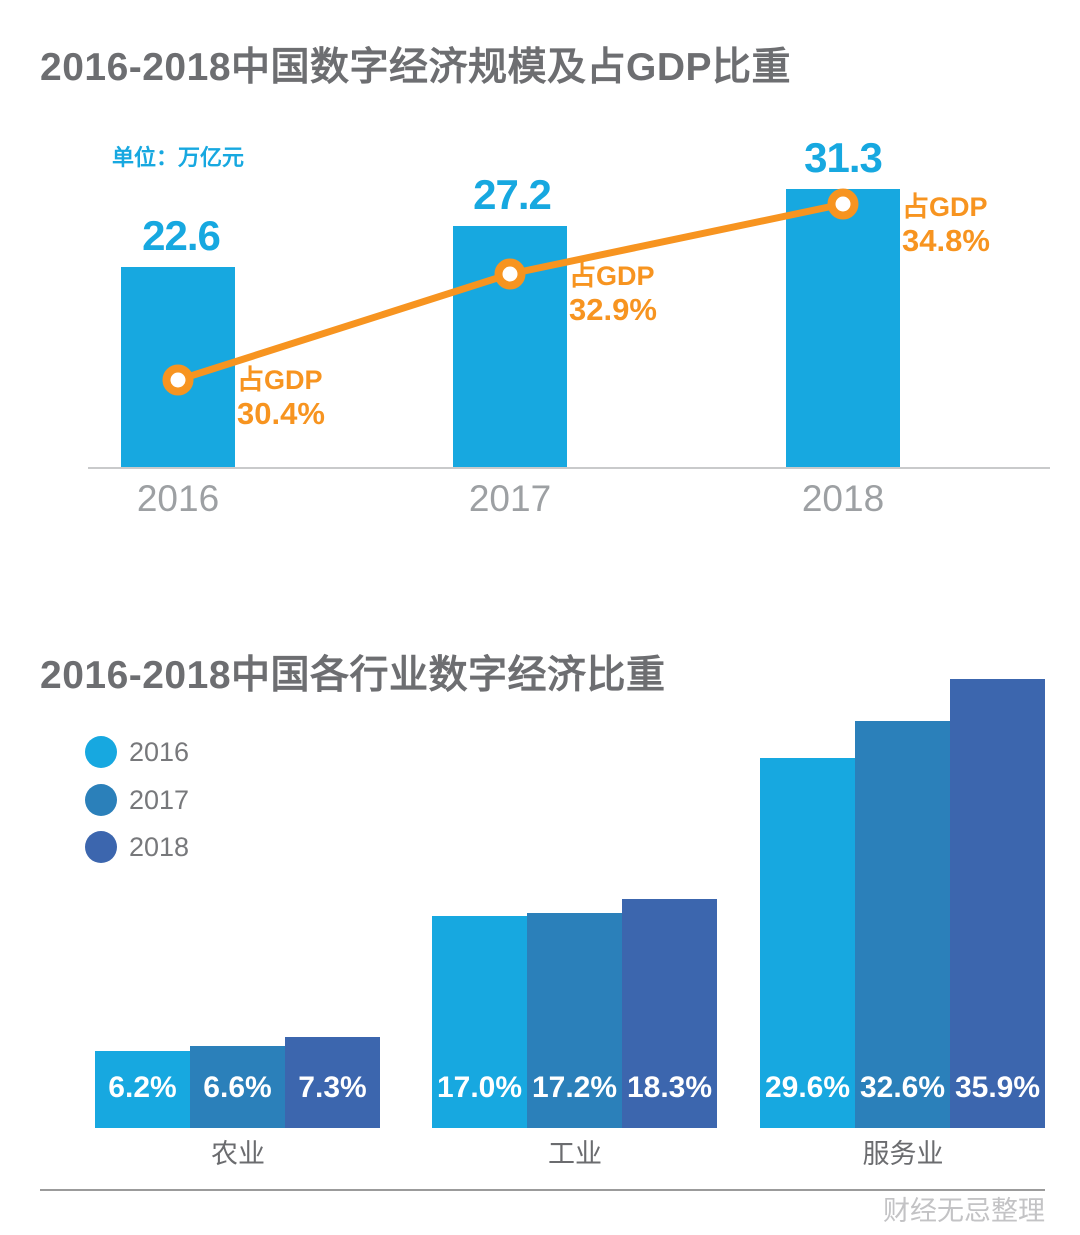  I want to click on legend-label-2018: 2018, so click(159, 846).